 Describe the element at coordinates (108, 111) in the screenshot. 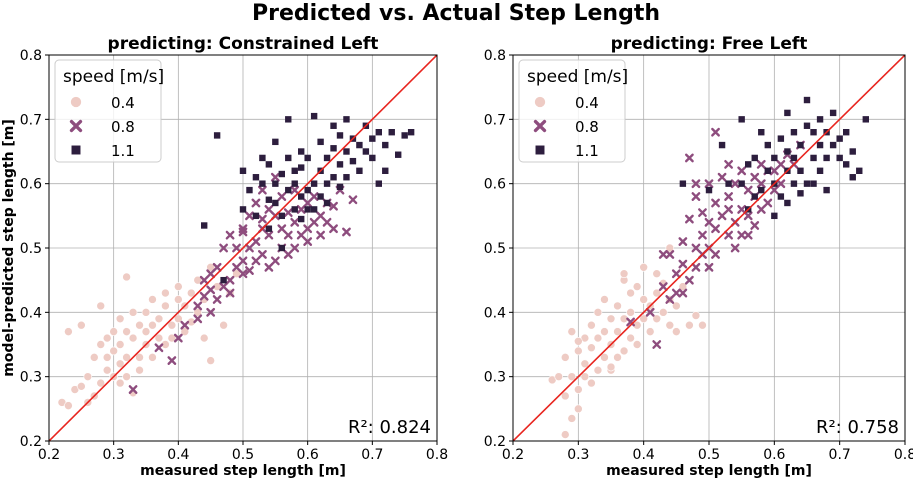

I see `chart0-legend-box` at that location.